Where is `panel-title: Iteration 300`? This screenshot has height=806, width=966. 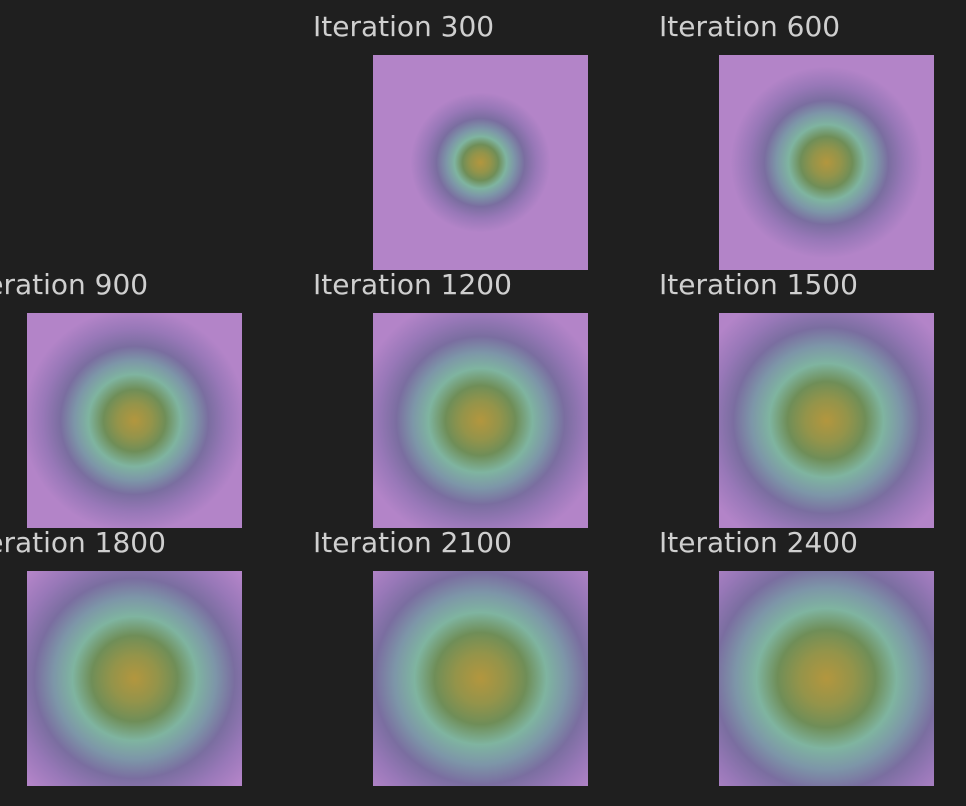 panel-title: Iteration 300 is located at coordinates (404, 26).